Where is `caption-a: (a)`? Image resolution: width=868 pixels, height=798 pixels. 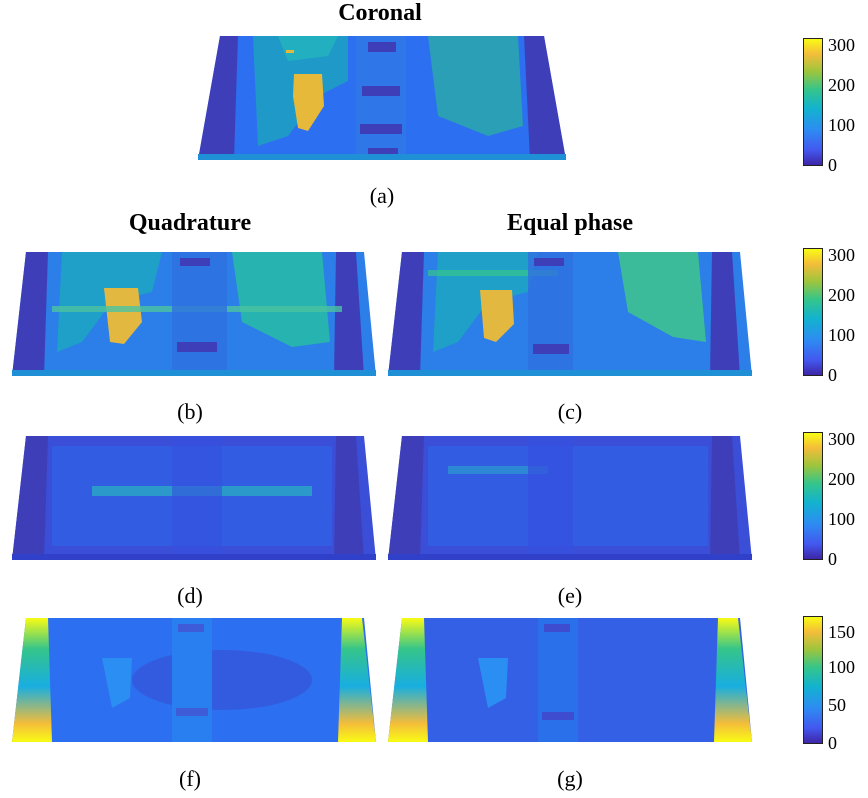 caption-a: (a) is located at coordinates (382, 195).